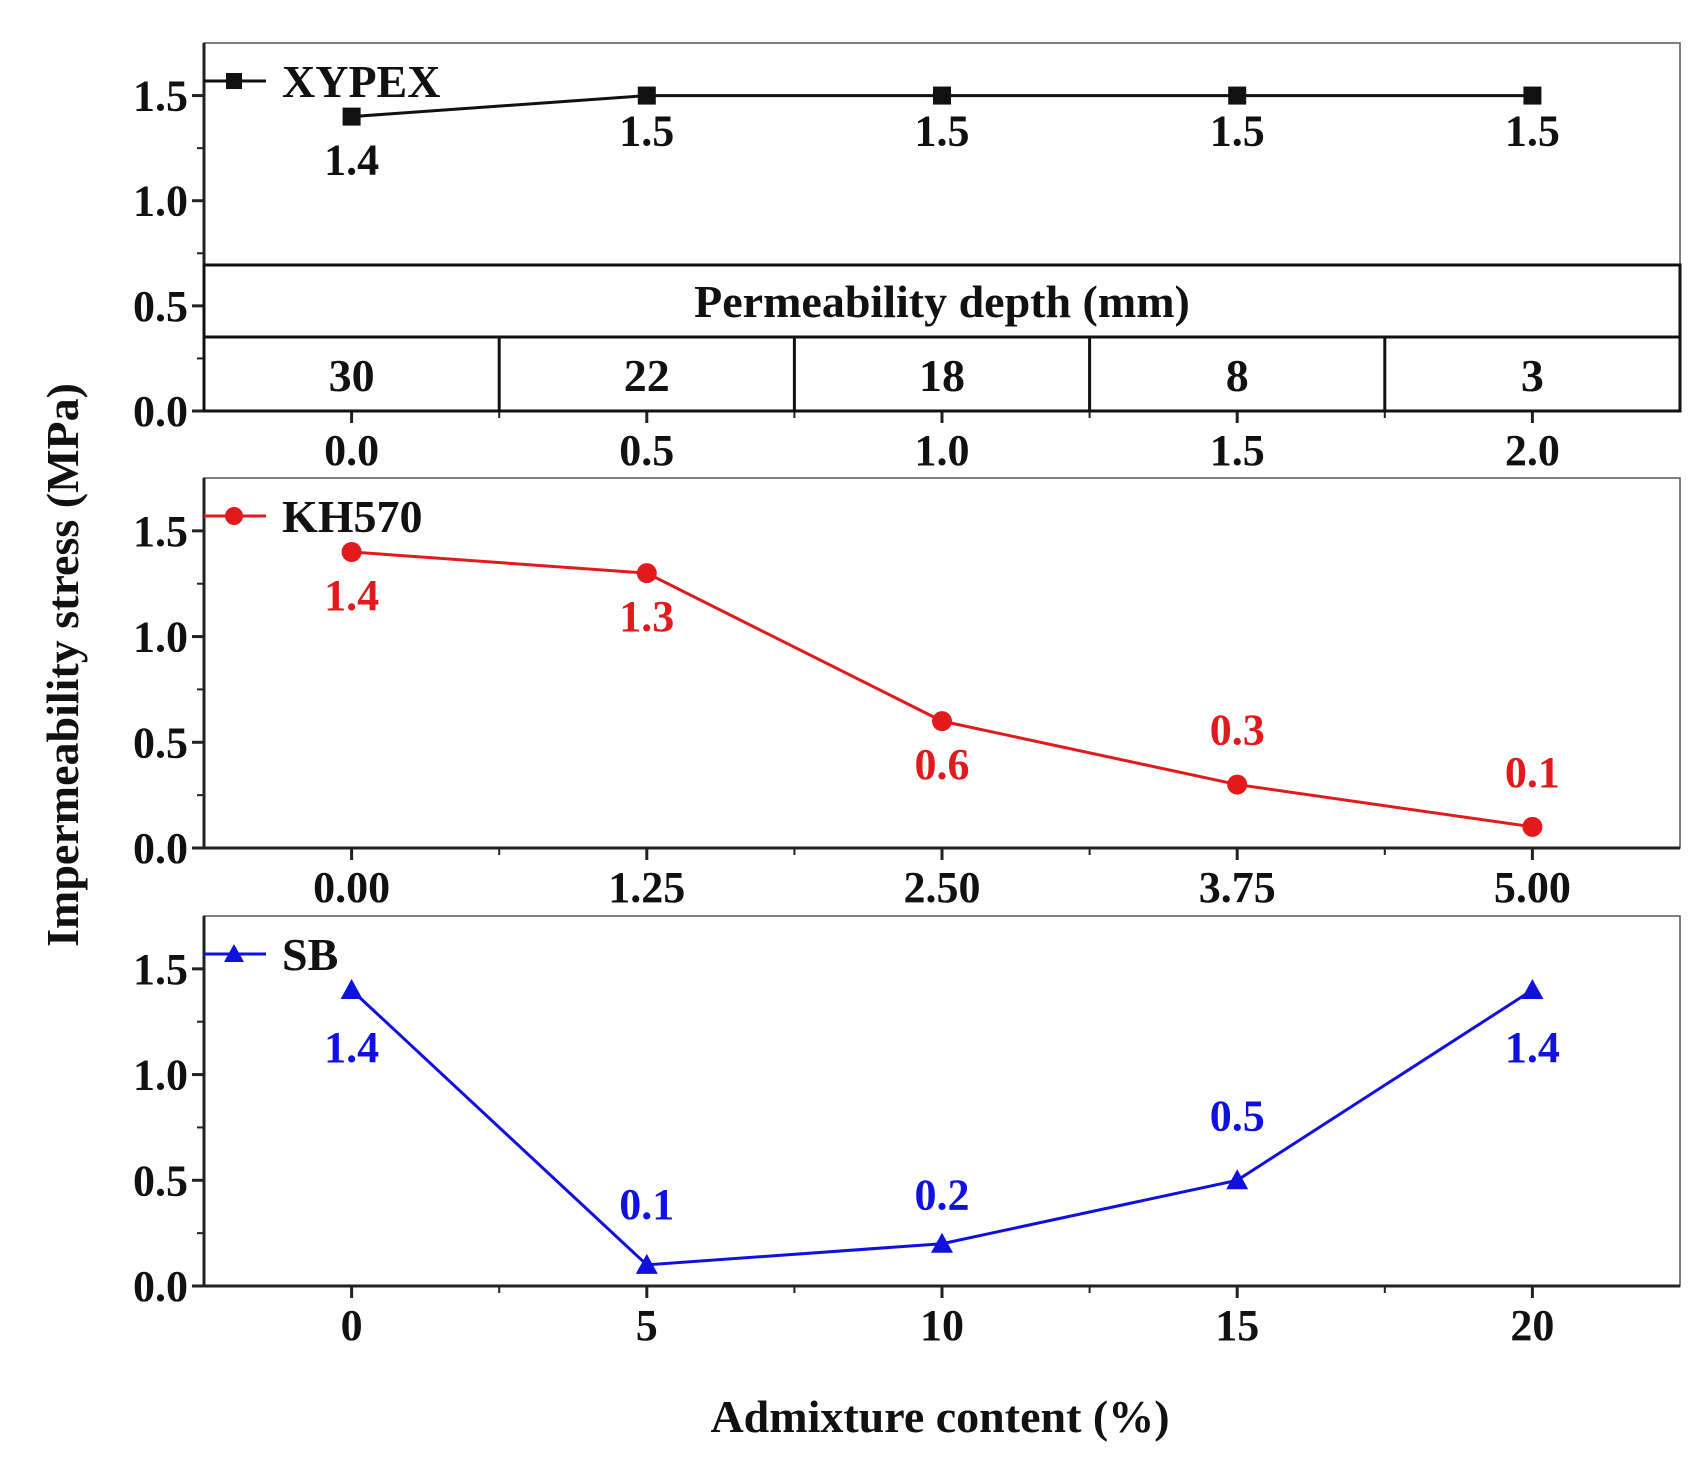 The width and height of the screenshot is (1702, 1462). I want to click on x-tick-label: 1.5, so click(1237, 450).